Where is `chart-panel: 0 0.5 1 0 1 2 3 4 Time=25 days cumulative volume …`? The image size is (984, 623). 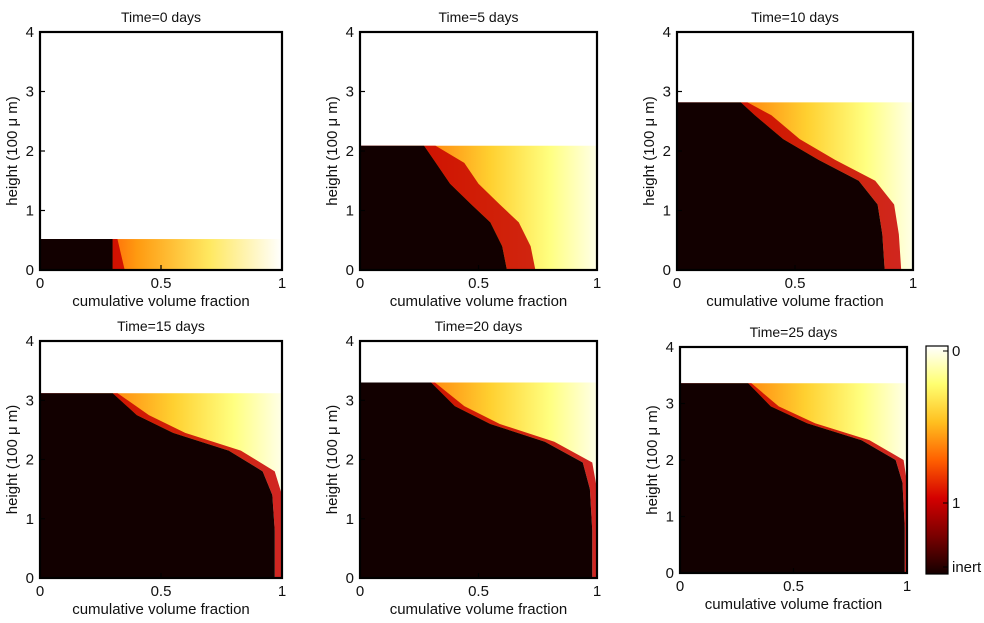
chart-panel: 0 0.5 1 0 1 2 3 4 Time=25 days cumulative volume … is located at coordinates (777, 468).